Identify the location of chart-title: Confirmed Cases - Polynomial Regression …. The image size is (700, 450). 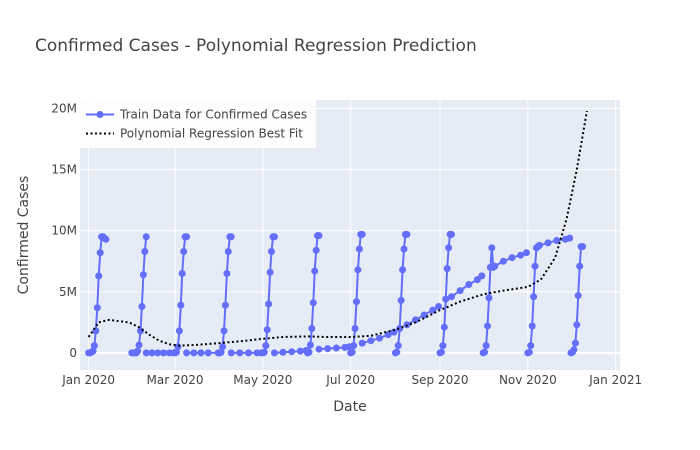
(256, 46).